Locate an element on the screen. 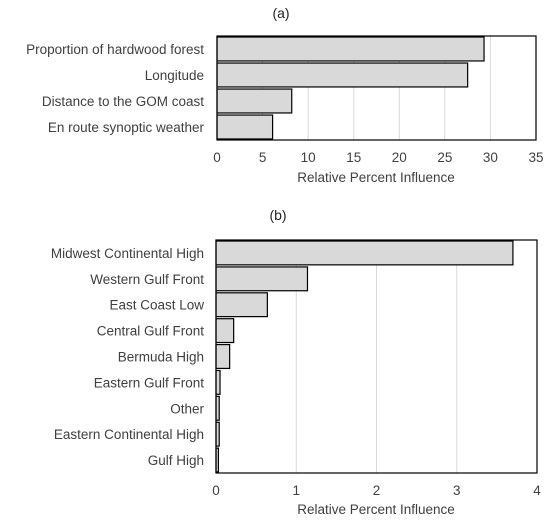  bar-longitude is located at coordinates (342, 75).